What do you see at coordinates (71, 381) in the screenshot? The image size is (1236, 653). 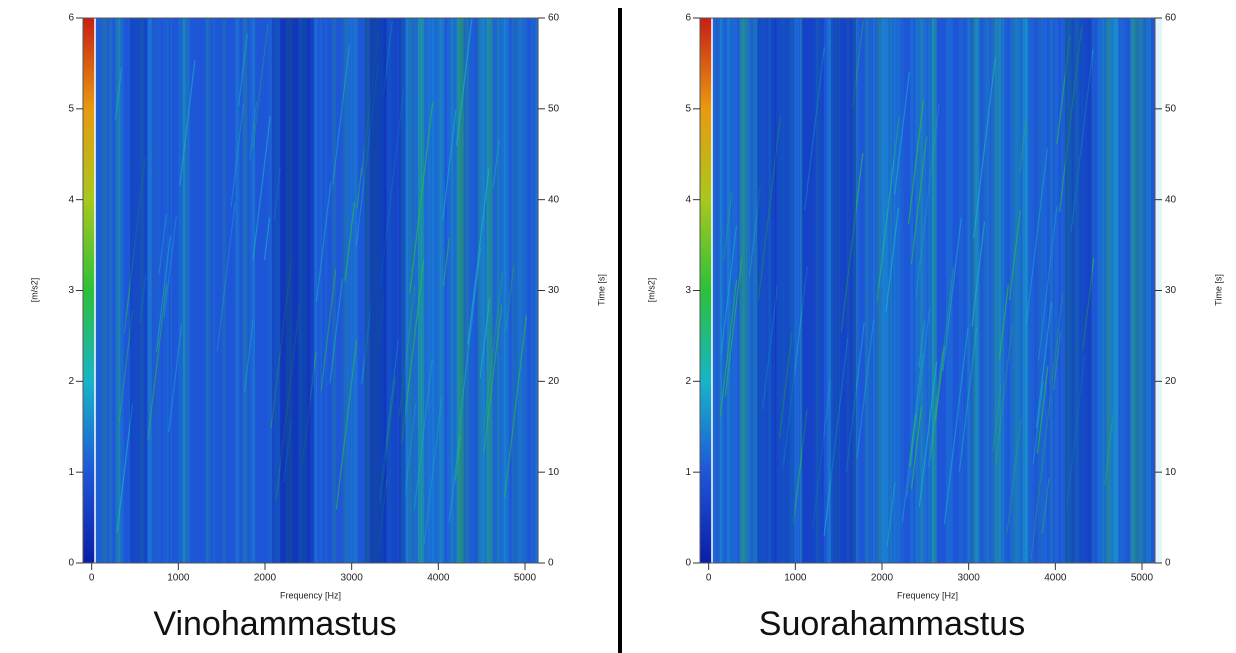 I see `y-tick-label: 2` at bounding box center [71, 381].